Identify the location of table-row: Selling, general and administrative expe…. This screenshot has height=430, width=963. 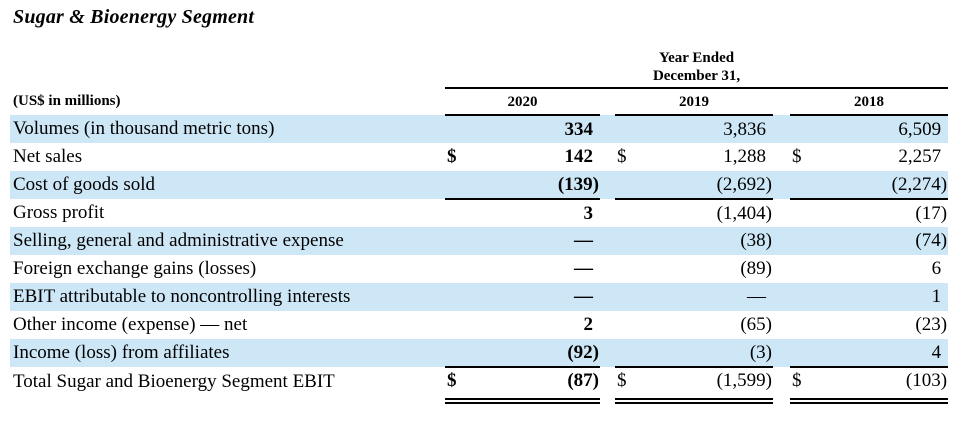
(479, 241).